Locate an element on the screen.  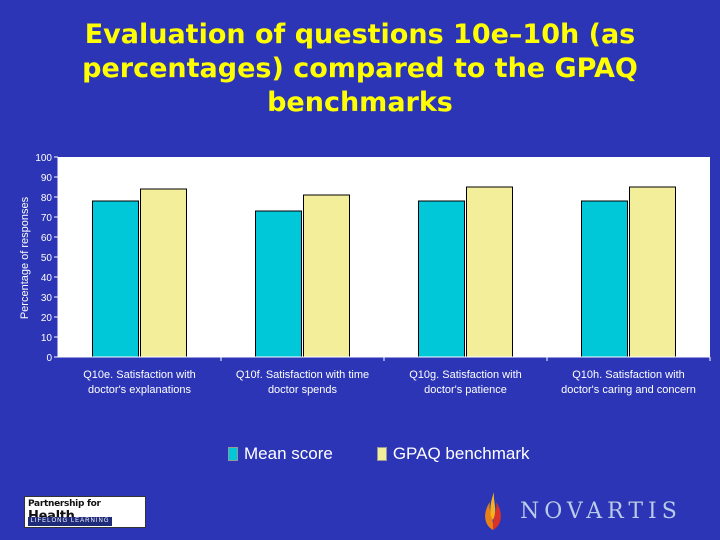
x-tick-label: Q10f. Satisfaction with time is located at coordinates (302, 375).